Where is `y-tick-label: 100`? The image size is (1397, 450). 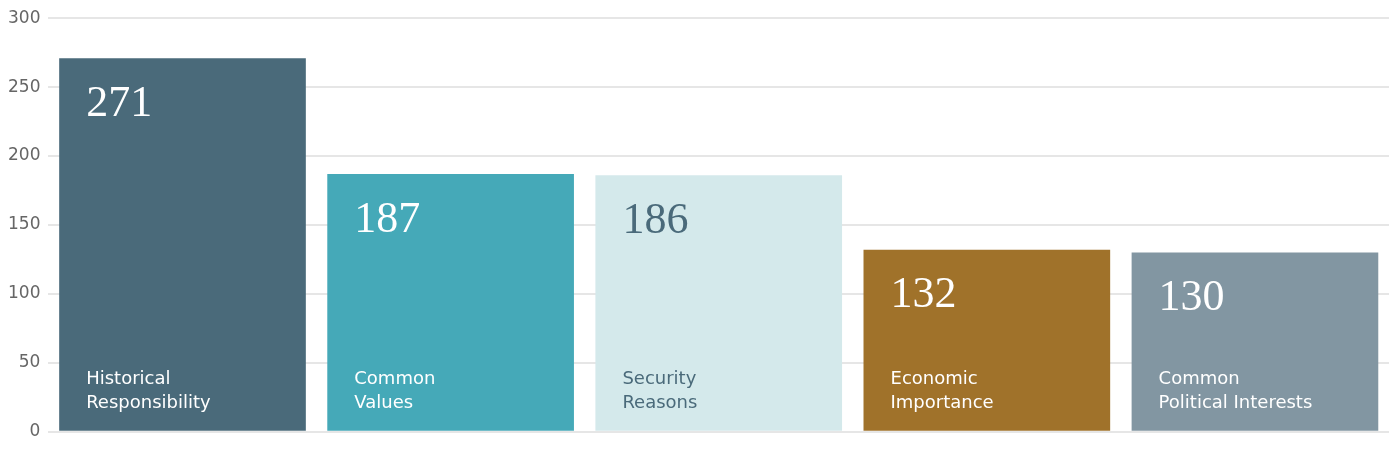
y-tick-label: 100 is located at coordinates (24, 292).